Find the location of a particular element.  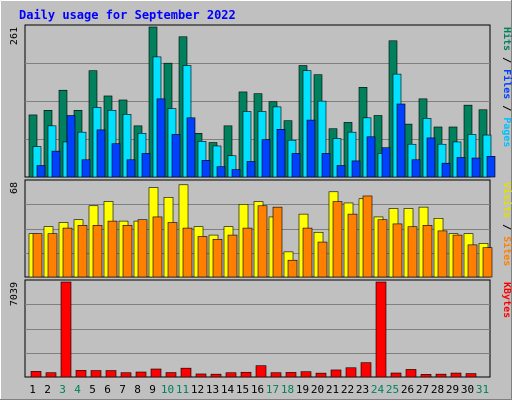

x-tick-label: 23 is located at coordinates (362, 389).